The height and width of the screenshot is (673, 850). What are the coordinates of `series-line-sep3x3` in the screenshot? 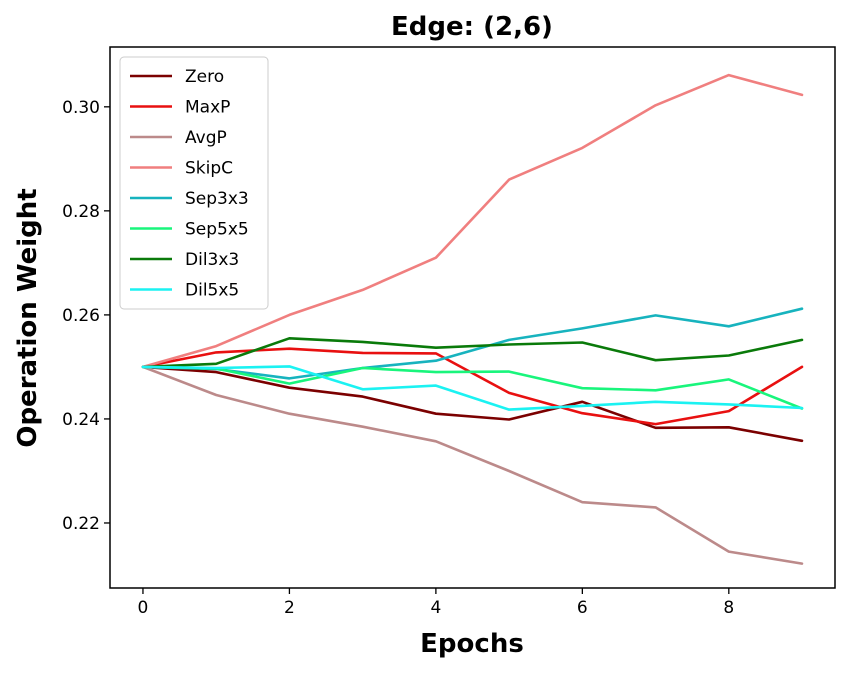 It's located at (472, 343).